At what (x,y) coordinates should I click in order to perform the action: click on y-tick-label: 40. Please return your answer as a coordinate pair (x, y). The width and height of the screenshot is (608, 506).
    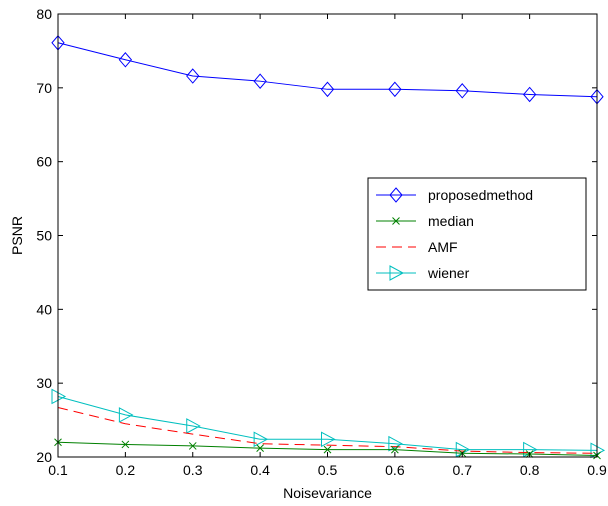
    Looking at the image, I should click on (44, 309).